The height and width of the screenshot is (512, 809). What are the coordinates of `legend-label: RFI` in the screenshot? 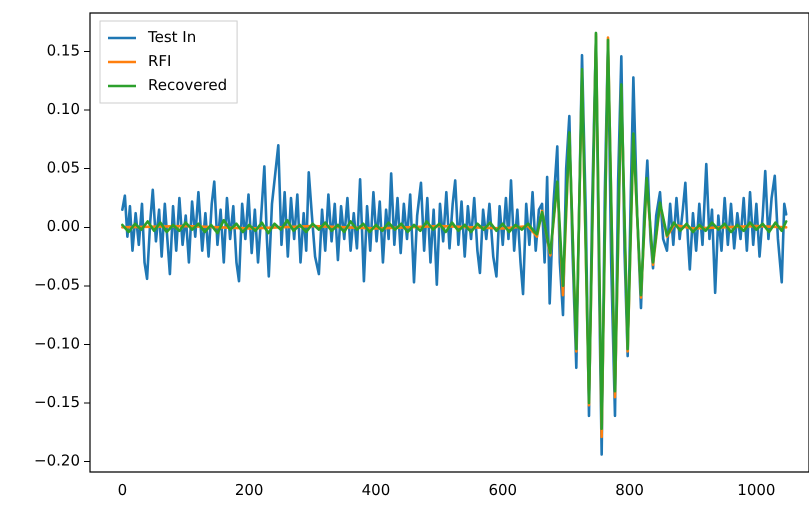 It's located at (160, 61).